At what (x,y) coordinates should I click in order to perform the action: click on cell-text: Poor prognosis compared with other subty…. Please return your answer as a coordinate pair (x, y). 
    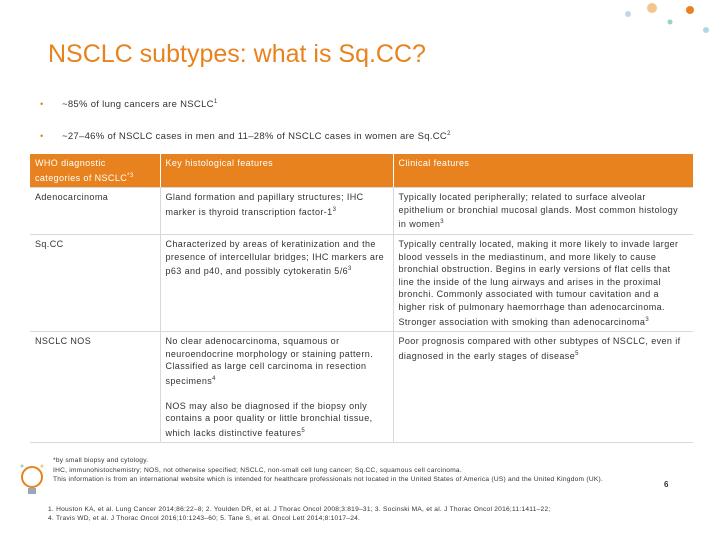
    Looking at the image, I should click on (539, 348).